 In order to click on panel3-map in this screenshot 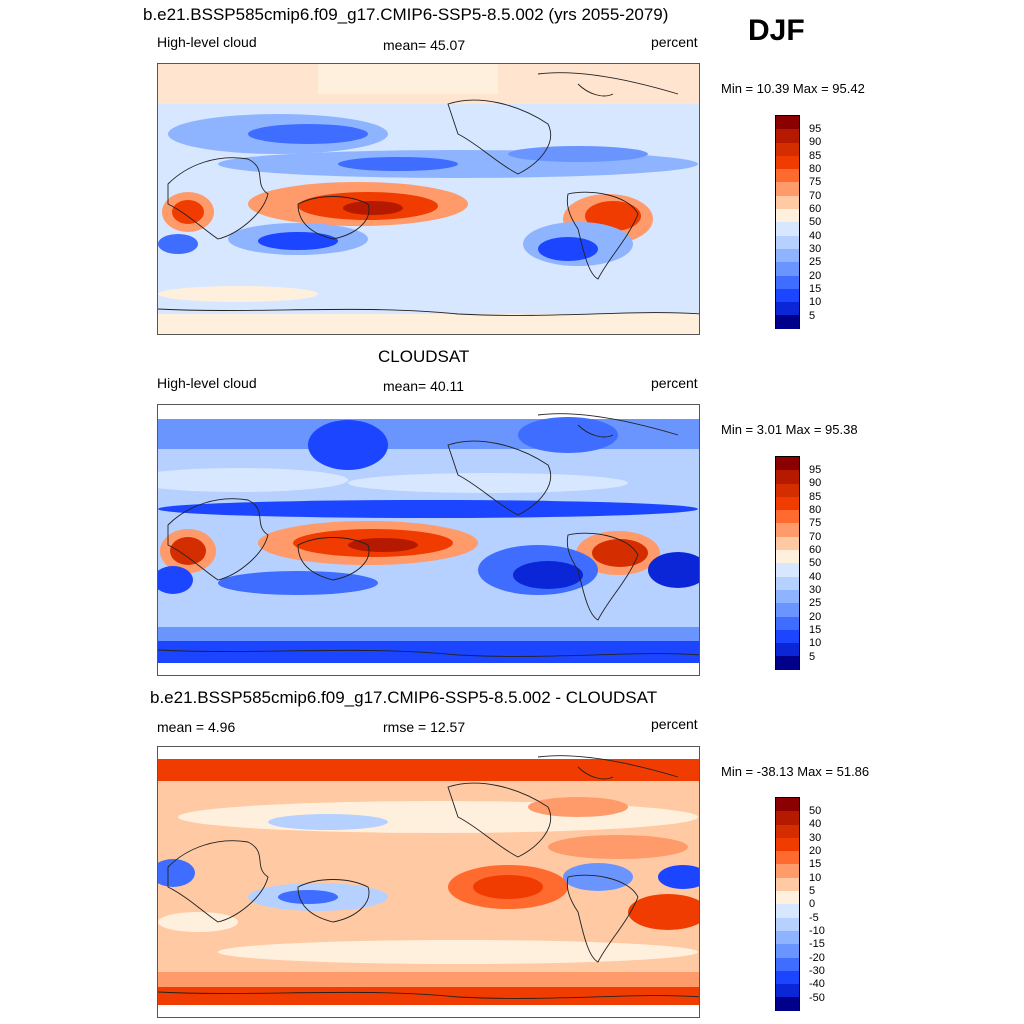, I will do `click(428, 882)`.